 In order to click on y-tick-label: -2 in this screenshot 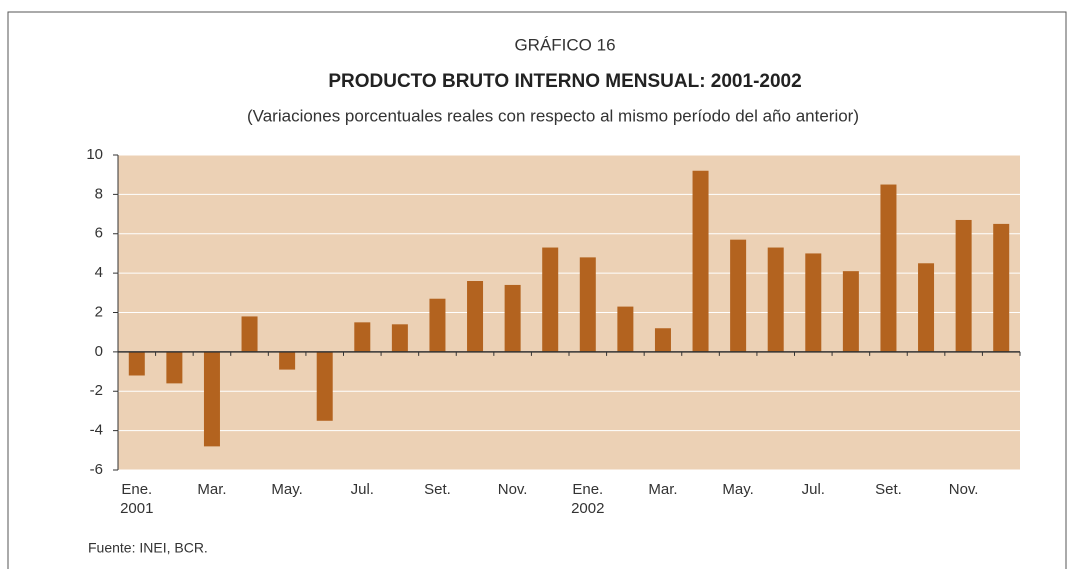, I will do `click(96, 390)`.